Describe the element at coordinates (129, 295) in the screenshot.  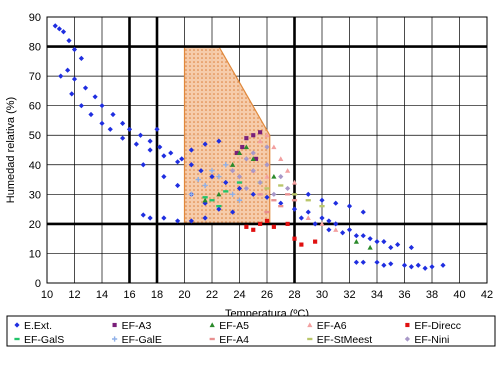
I see `x-tick-label: 16` at that location.